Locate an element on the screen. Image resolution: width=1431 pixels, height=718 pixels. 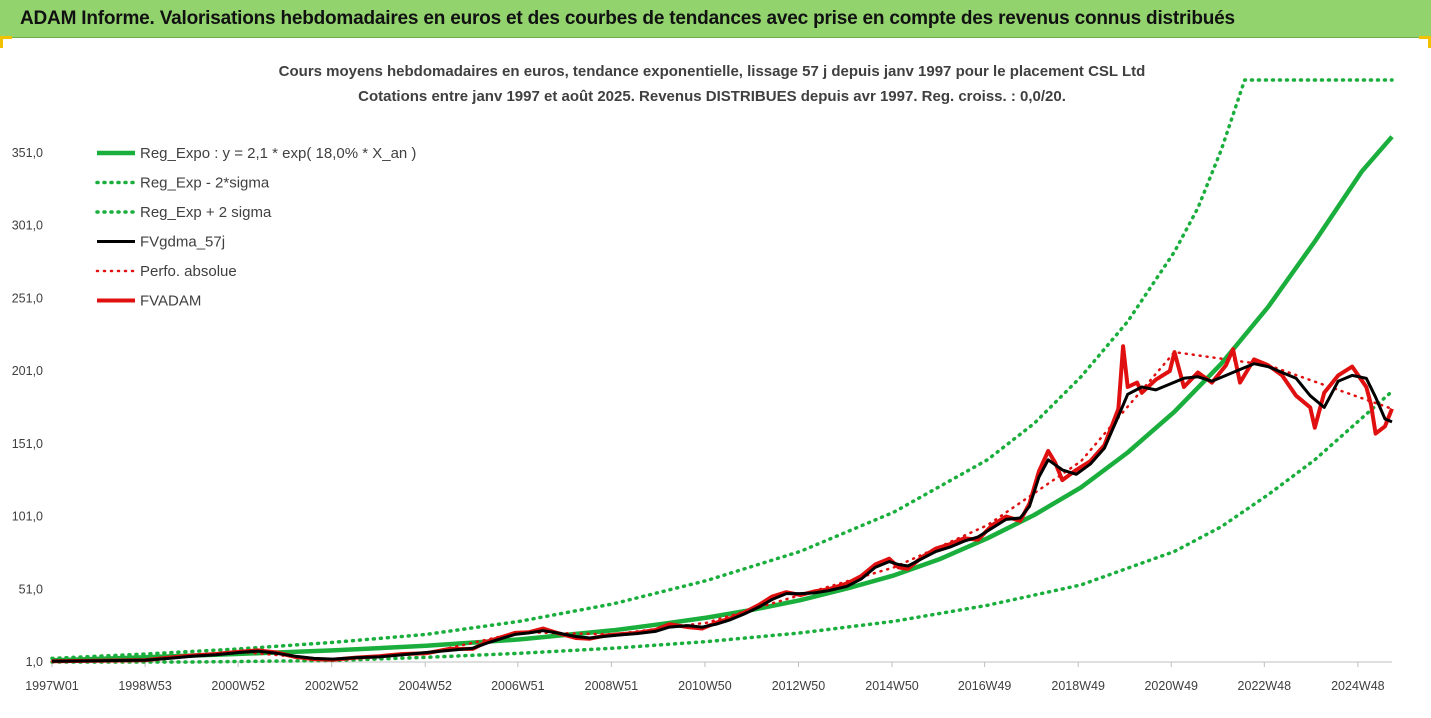
x-tick-label: 2008W51 is located at coordinates (612, 686).